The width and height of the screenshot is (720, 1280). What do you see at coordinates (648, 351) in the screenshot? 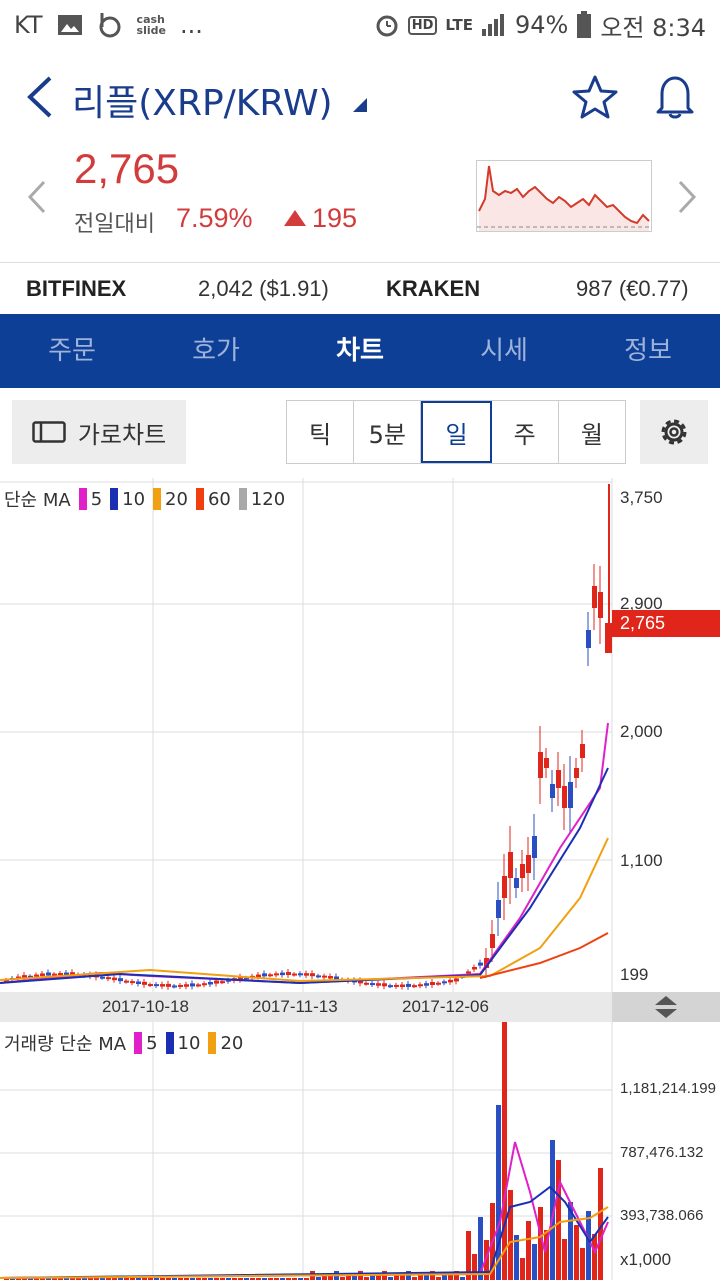
I see `tab-info: 정보` at bounding box center [648, 351].